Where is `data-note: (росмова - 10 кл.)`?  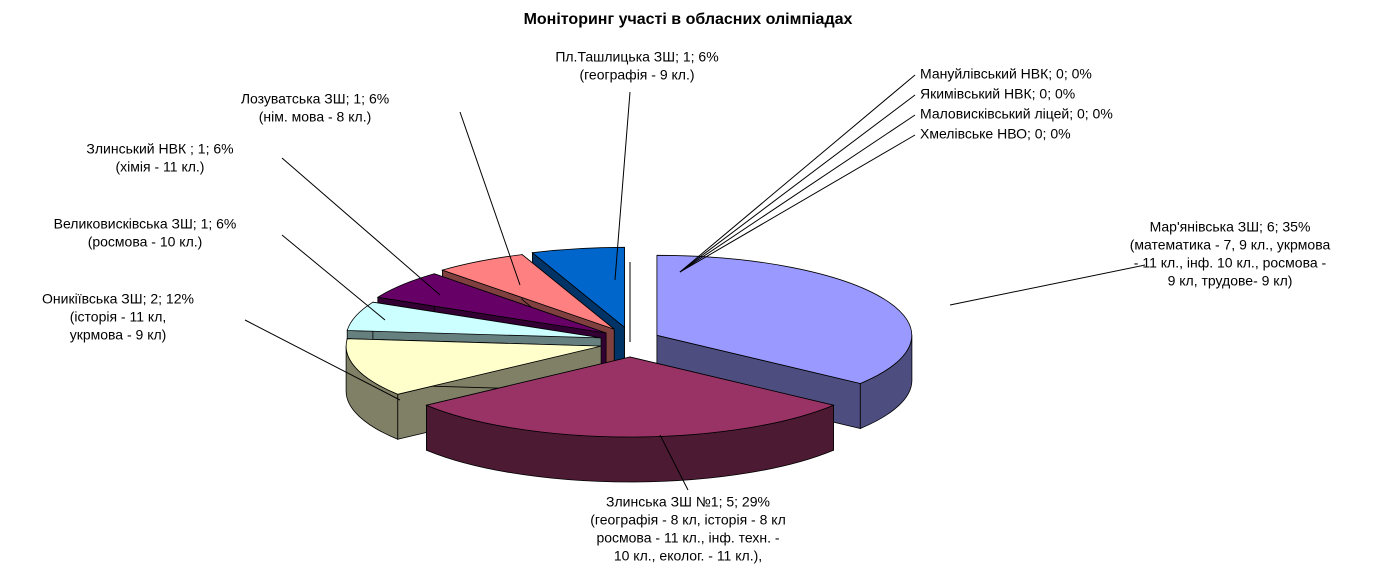
data-note: (росмова - 10 кл.) is located at coordinates (145, 242).